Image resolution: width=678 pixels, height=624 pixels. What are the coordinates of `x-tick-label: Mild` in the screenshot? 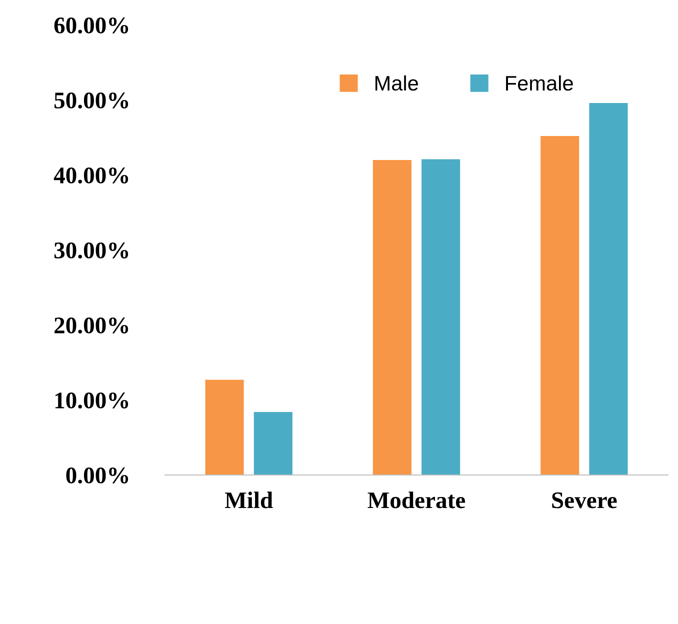 It's located at (248, 500).